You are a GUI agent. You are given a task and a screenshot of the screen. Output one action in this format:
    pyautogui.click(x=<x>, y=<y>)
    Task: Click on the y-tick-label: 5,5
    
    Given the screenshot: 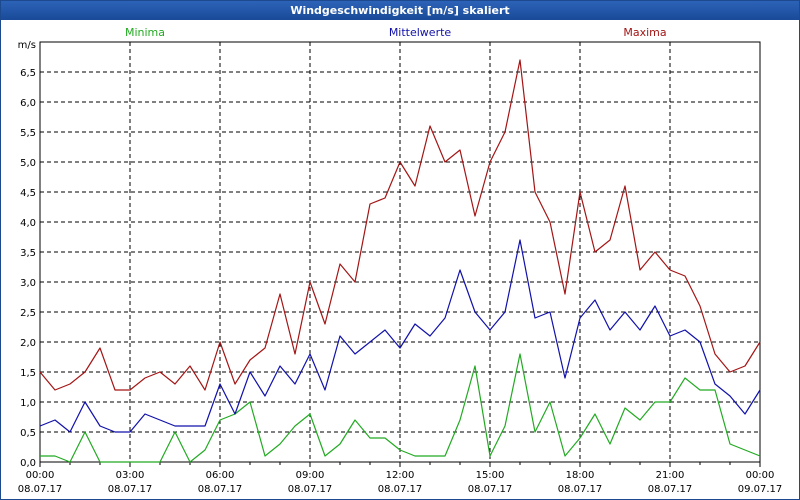 What is the action you would take?
    pyautogui.click(x=28, y=133)
    